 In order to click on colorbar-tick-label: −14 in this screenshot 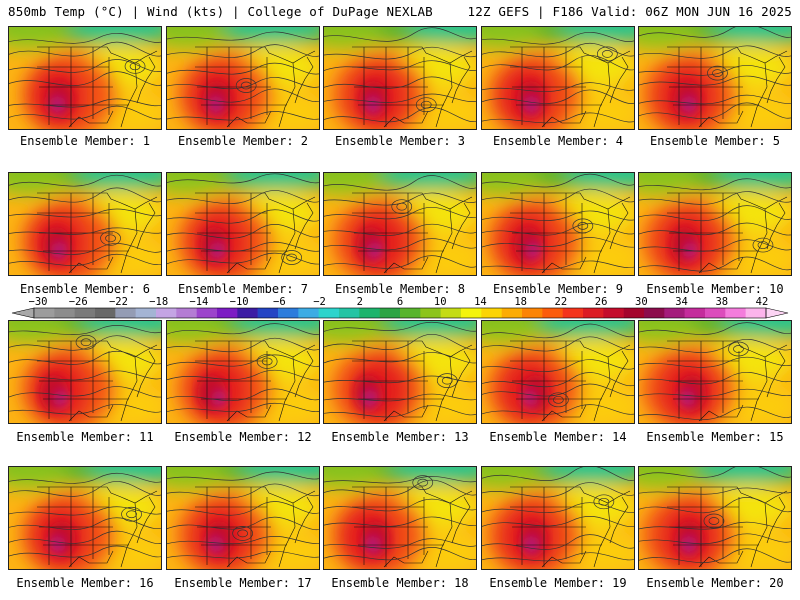, I will do `click(198, 302)`.